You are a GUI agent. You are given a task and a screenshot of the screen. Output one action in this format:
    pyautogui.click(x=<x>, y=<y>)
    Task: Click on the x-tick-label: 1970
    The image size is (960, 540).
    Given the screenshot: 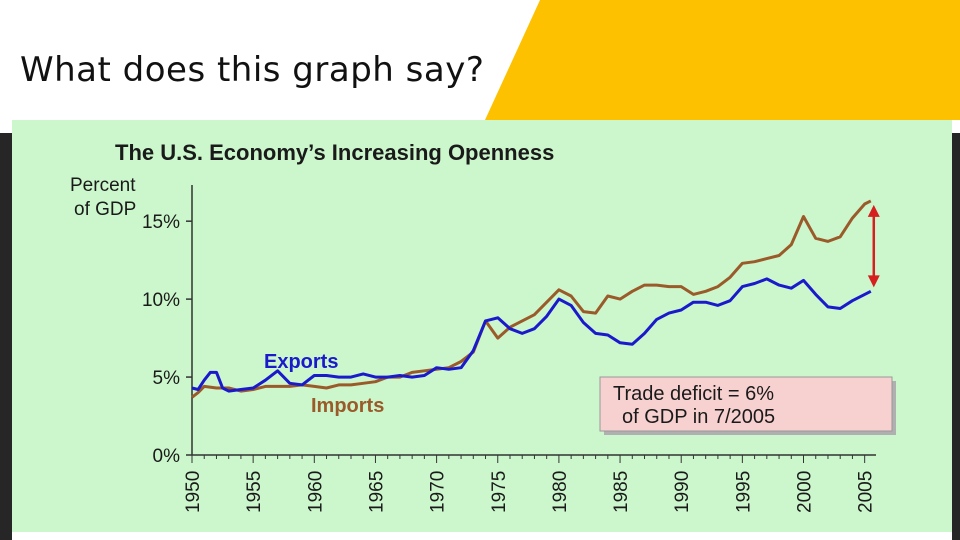 What is the action you would take?
    pyautogui.click(x=438, y=492)
    